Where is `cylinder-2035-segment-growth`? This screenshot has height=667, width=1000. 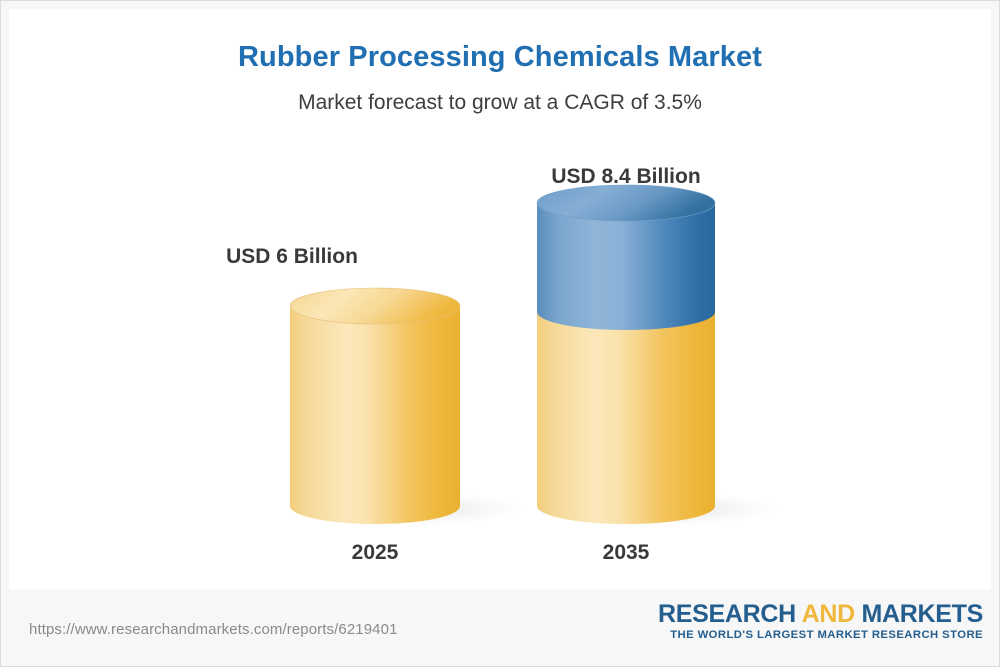
cylinder-2035-segment-growth is located at coordinates (626, 266).